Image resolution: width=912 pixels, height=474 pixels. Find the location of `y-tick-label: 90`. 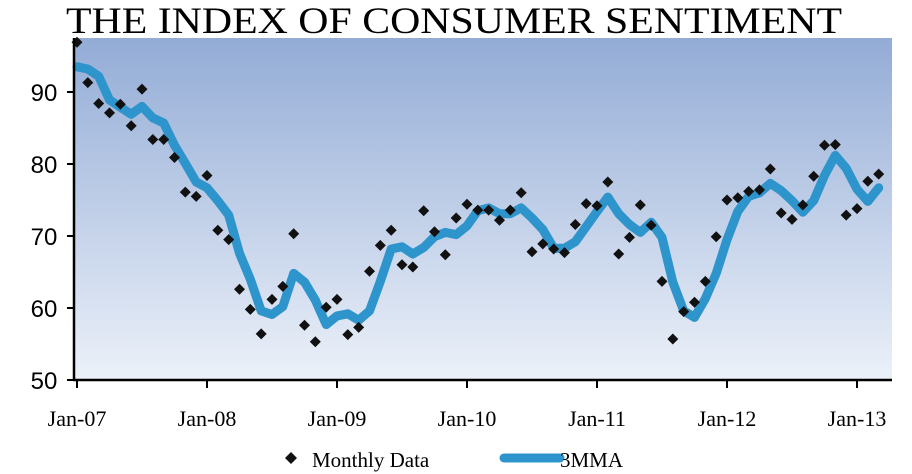

y-tick-label: 90 is located at coordinates (44, 93).